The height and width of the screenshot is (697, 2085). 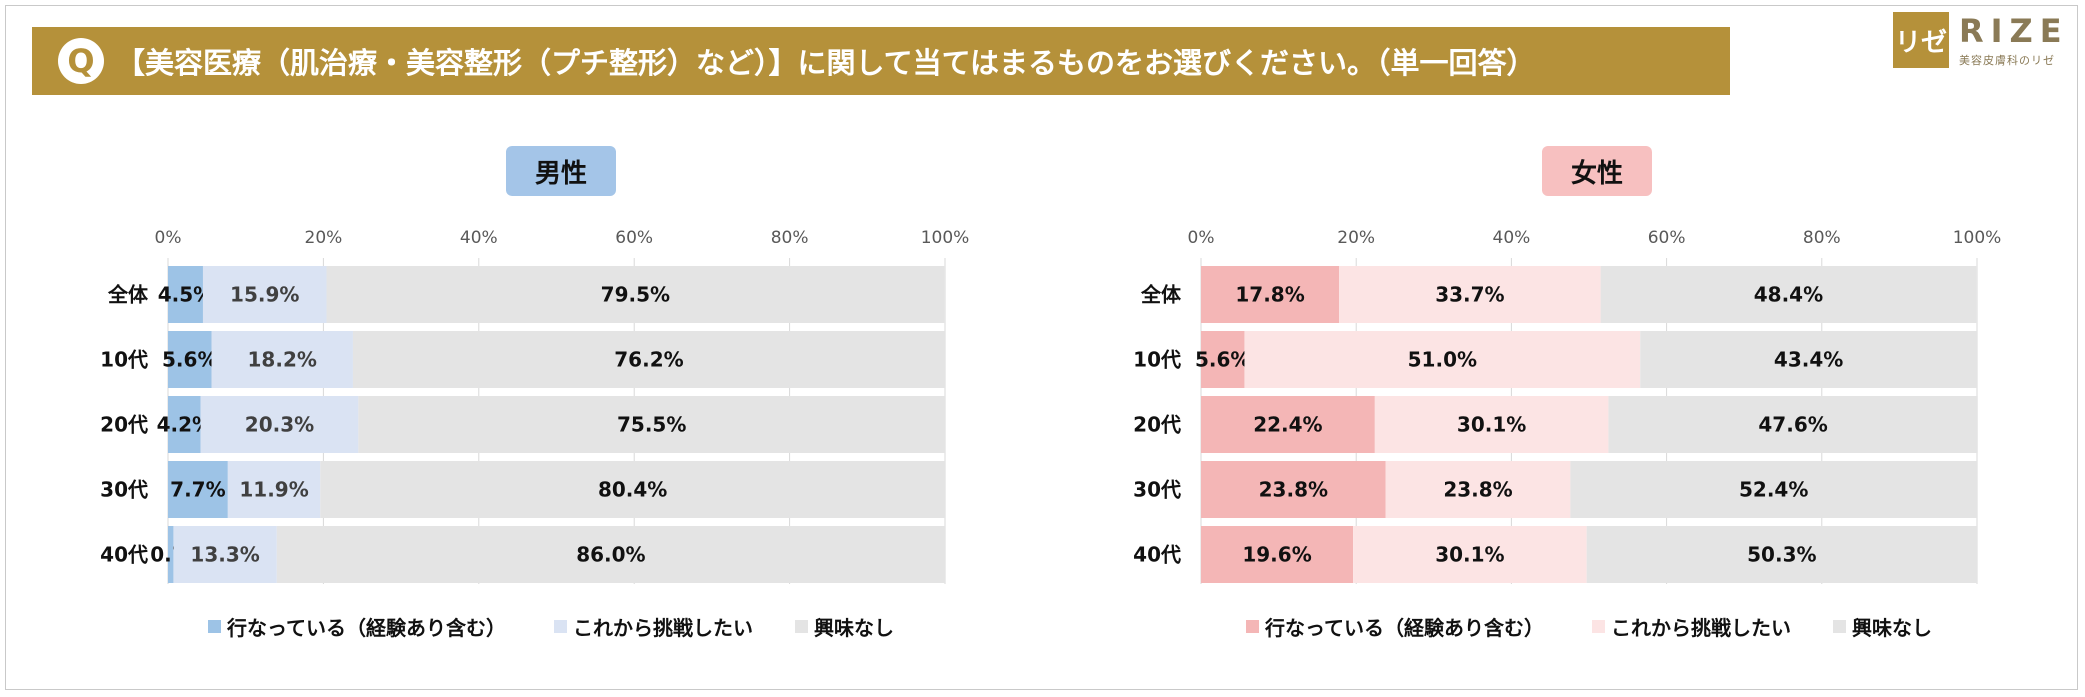 I want to click on female-chart-title: 女性, so click(x=1597, y=171).